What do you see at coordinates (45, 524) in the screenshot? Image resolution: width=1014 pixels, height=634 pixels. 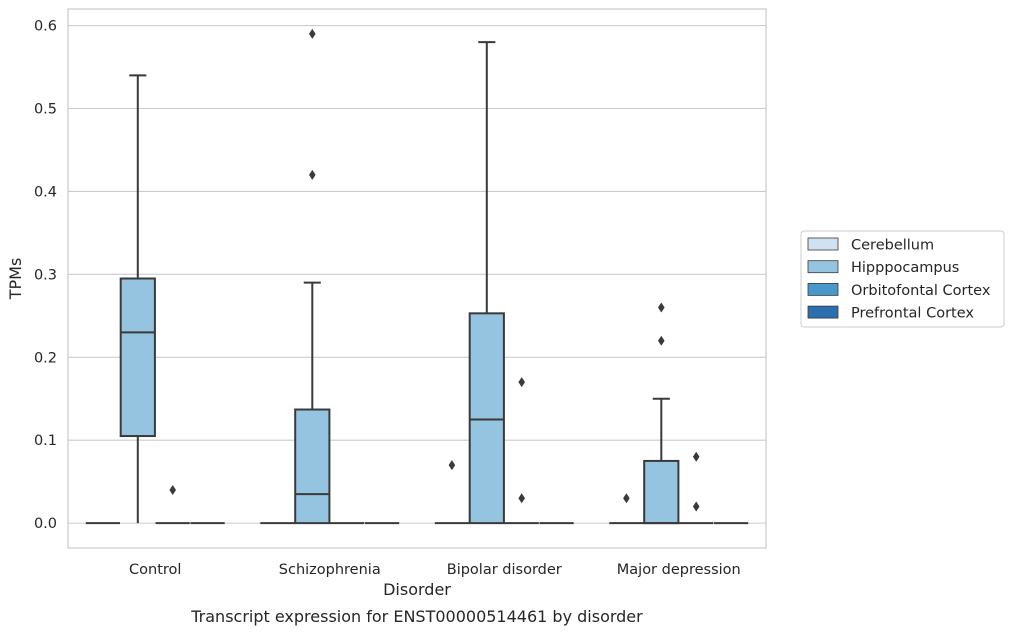 I see `y-tick-label: 0.0` at bounding box center [45, 524].